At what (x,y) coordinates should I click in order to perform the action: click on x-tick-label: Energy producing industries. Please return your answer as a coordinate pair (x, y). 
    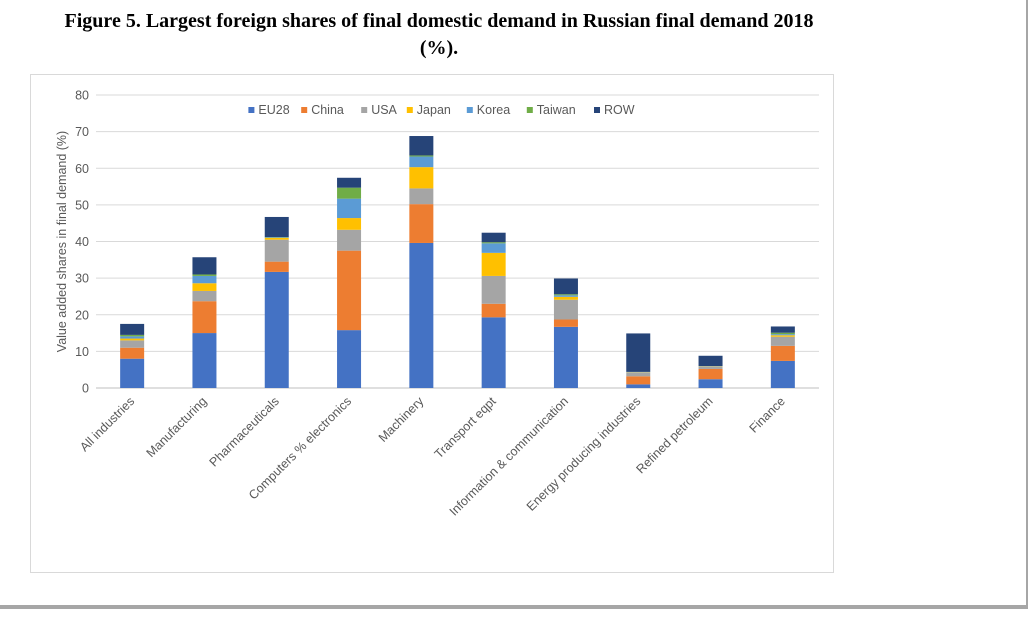
    Looking at the image, I should click on (583, 453).